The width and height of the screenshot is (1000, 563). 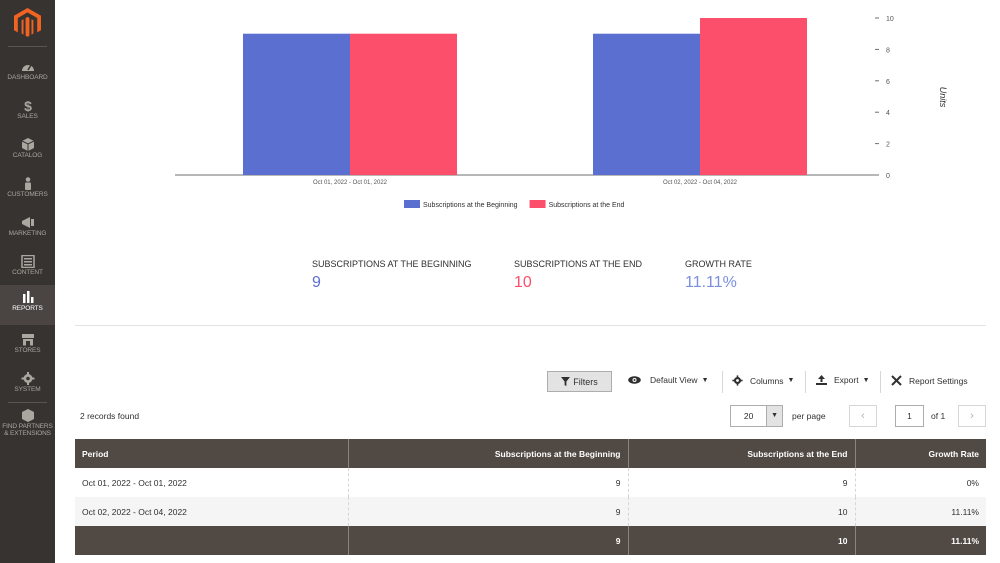 I want to click on previous-page-button: ‹, so click(x=863, y=416).